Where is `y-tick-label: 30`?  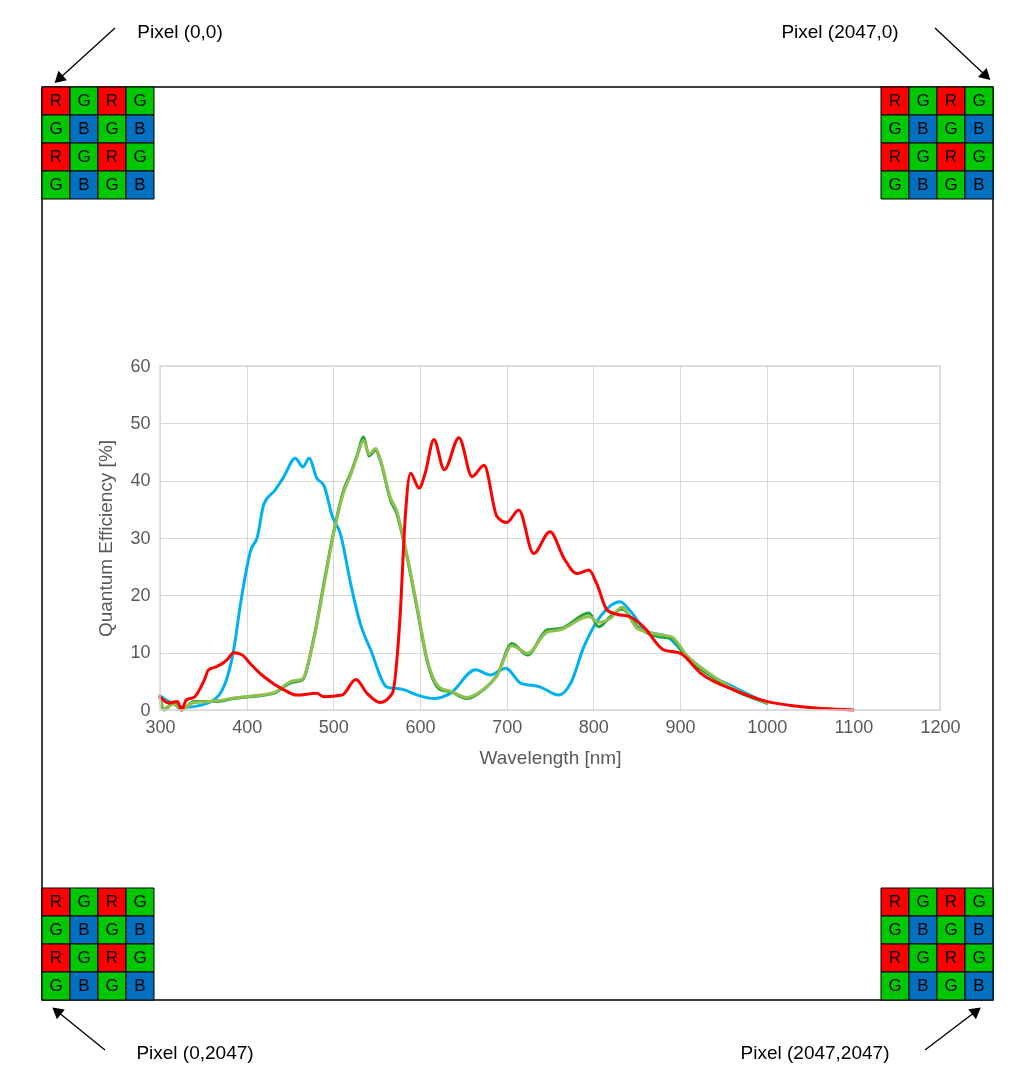
y-tick-label: 30 is located at coordinates (140, 537).